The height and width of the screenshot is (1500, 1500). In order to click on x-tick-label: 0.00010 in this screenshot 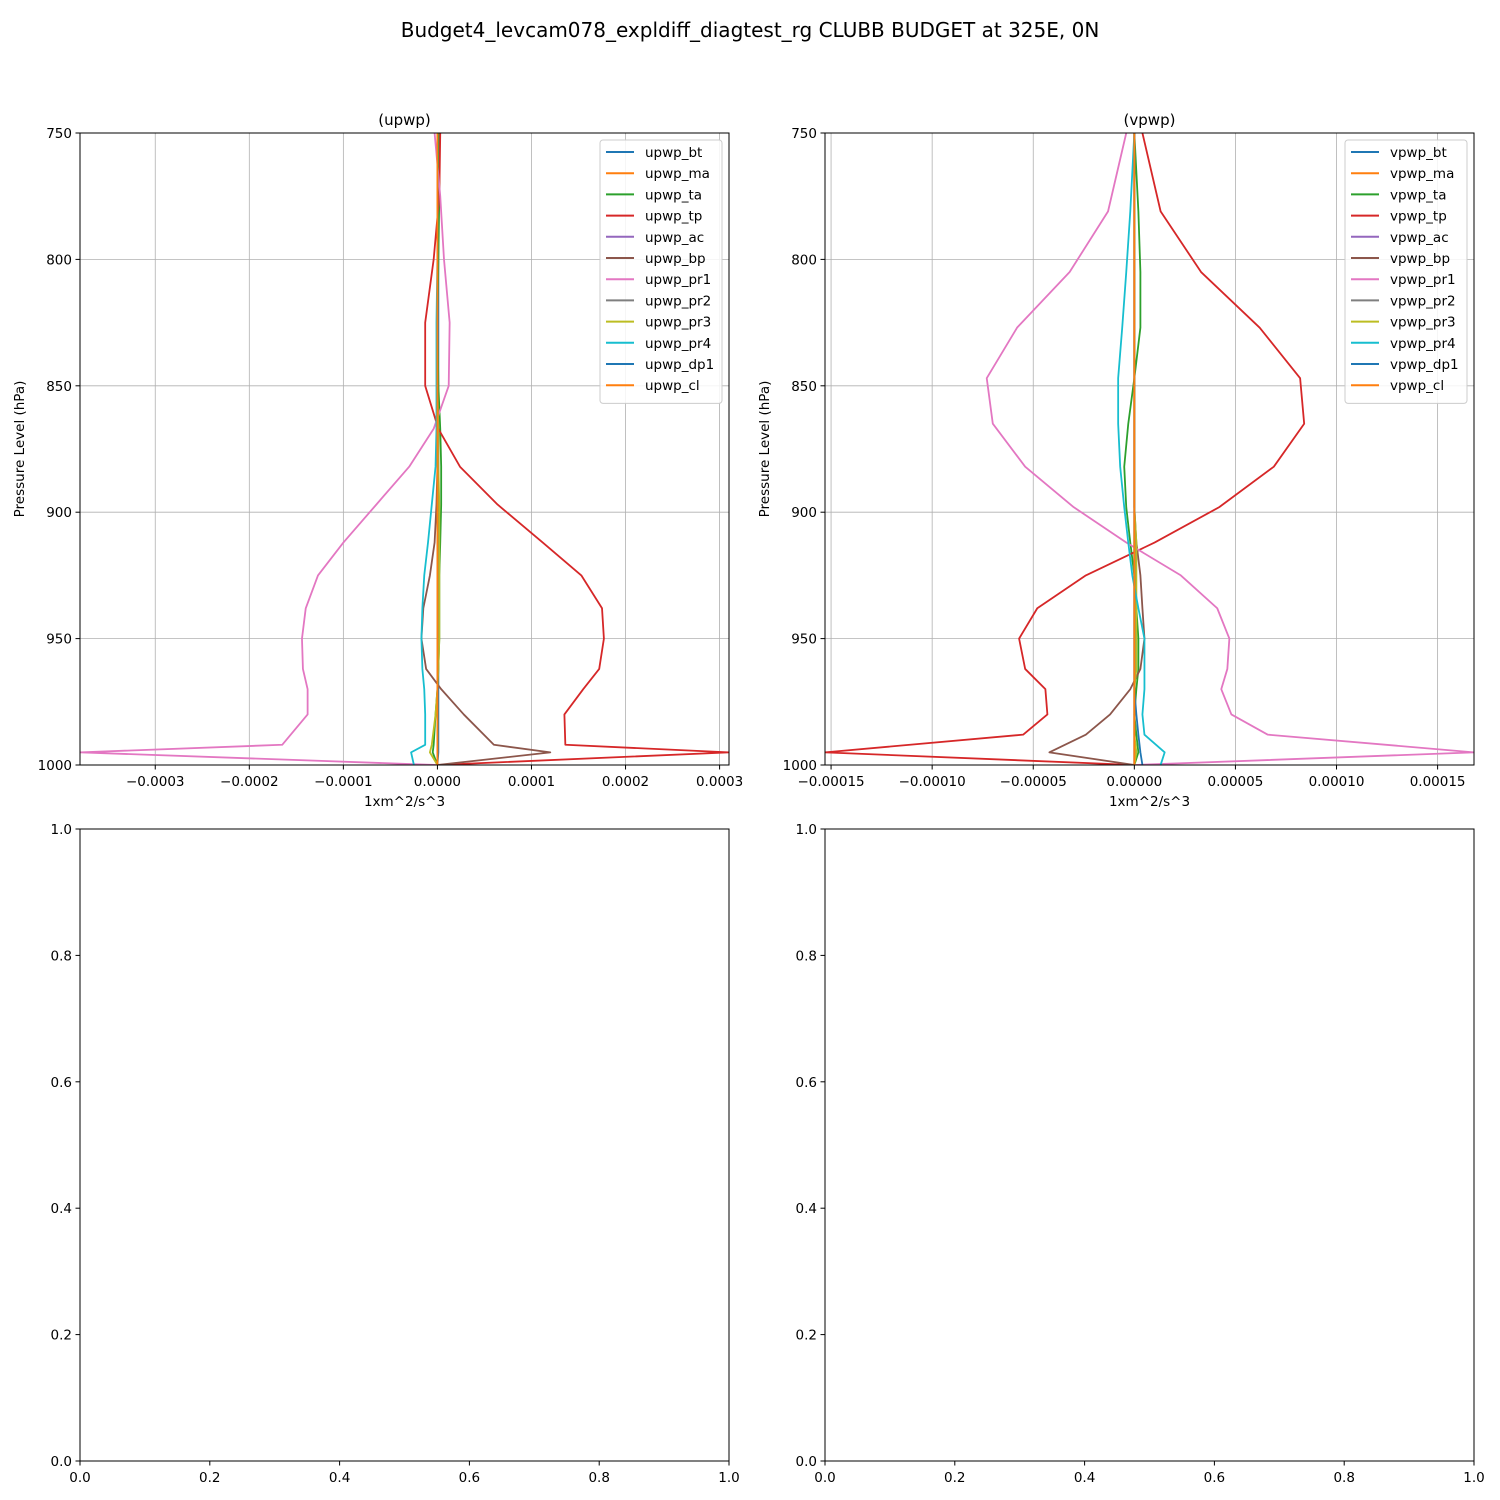, I will do `click(1337, 782)`.